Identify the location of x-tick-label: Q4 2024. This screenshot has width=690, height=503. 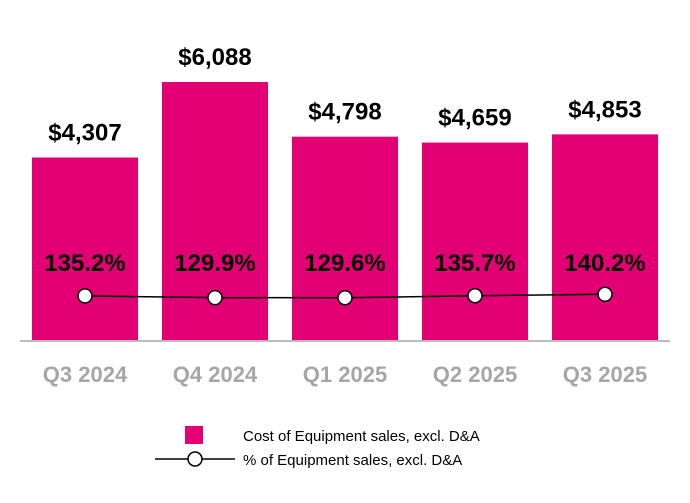
(215, 374).